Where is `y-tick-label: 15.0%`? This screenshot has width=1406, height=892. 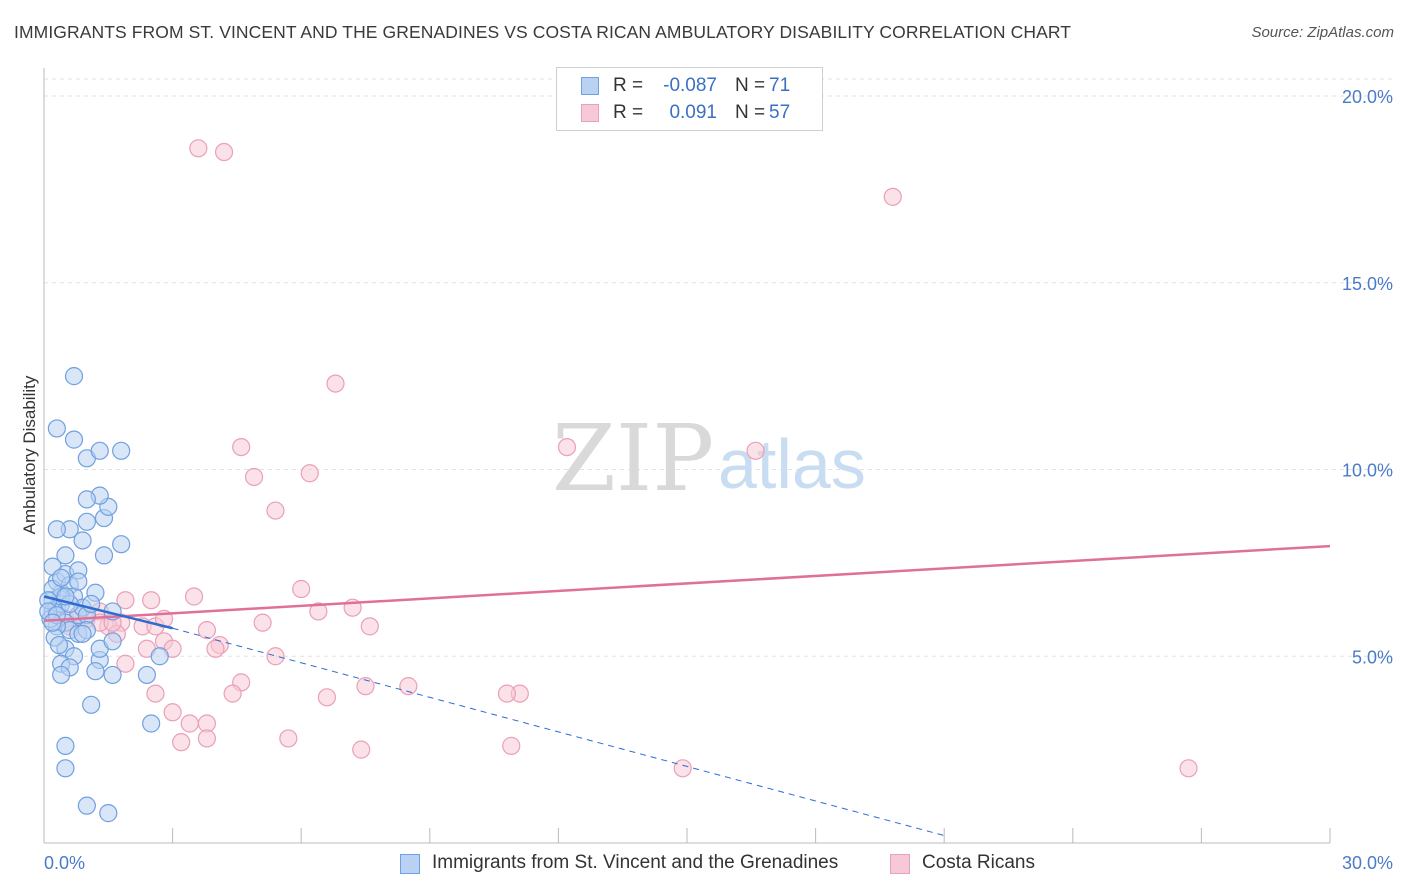
y-tick-label: 15.0% is located at coordinates (1367, 284).